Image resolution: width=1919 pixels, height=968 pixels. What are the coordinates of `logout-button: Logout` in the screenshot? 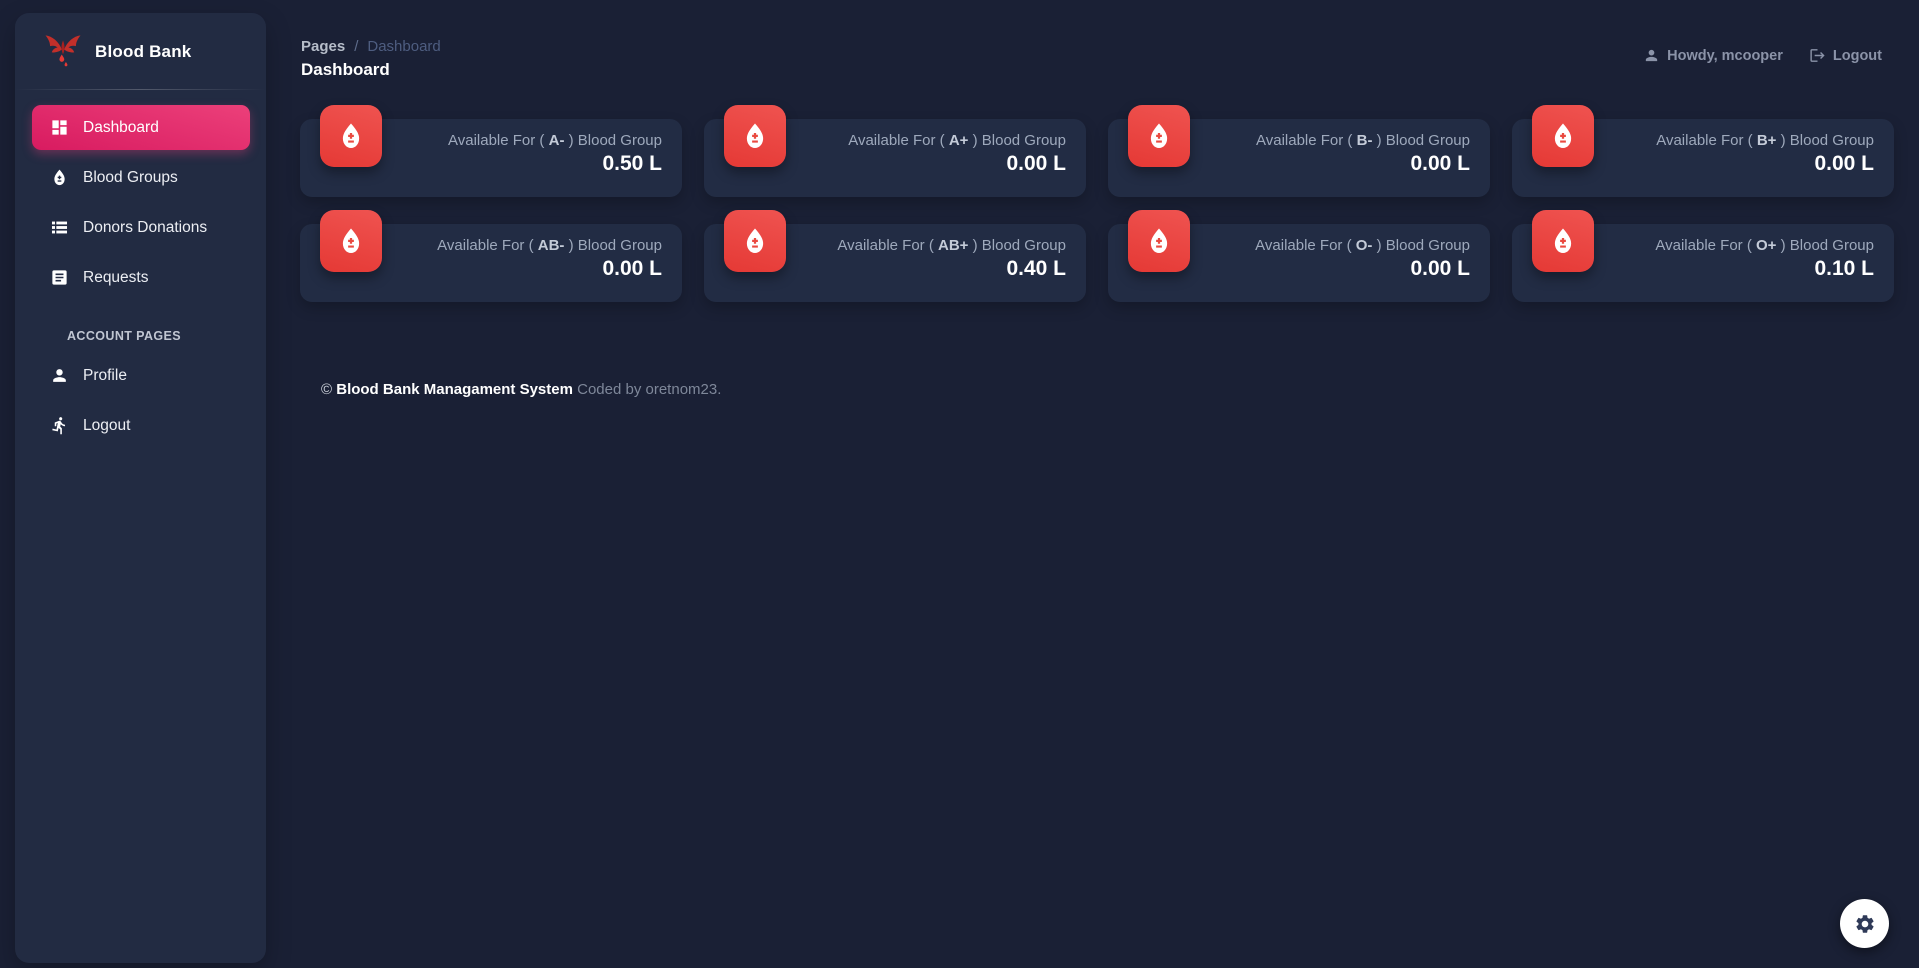 It's located at (1845, 55).